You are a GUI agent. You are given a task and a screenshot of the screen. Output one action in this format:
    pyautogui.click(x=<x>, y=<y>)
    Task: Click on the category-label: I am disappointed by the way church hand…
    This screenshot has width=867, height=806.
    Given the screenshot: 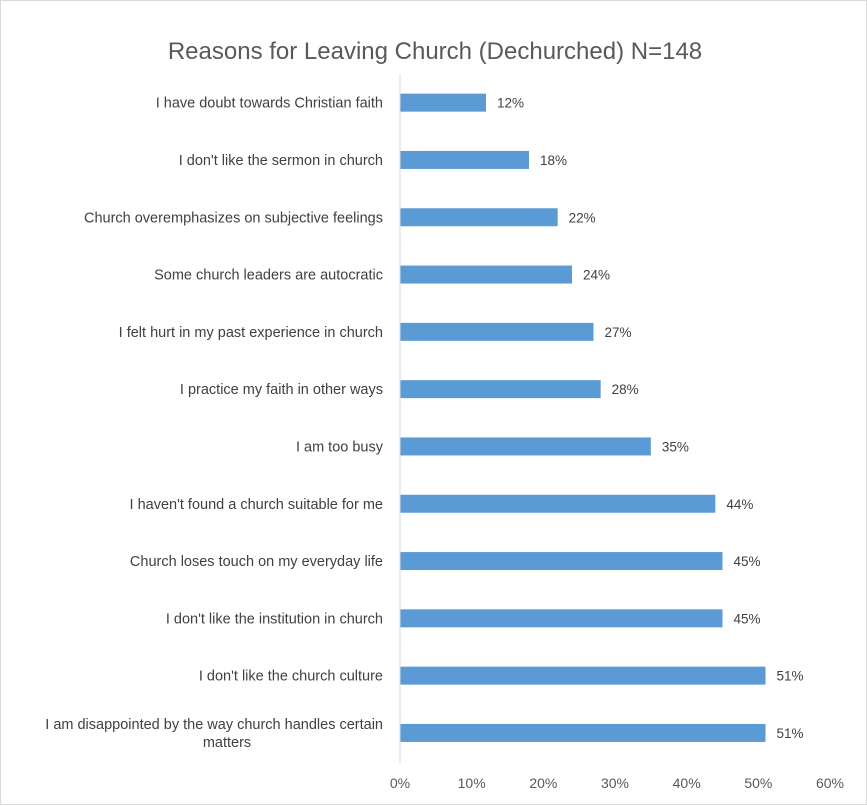 What is the action you would take?
    pyautogui.click(x=214, y=734)
    